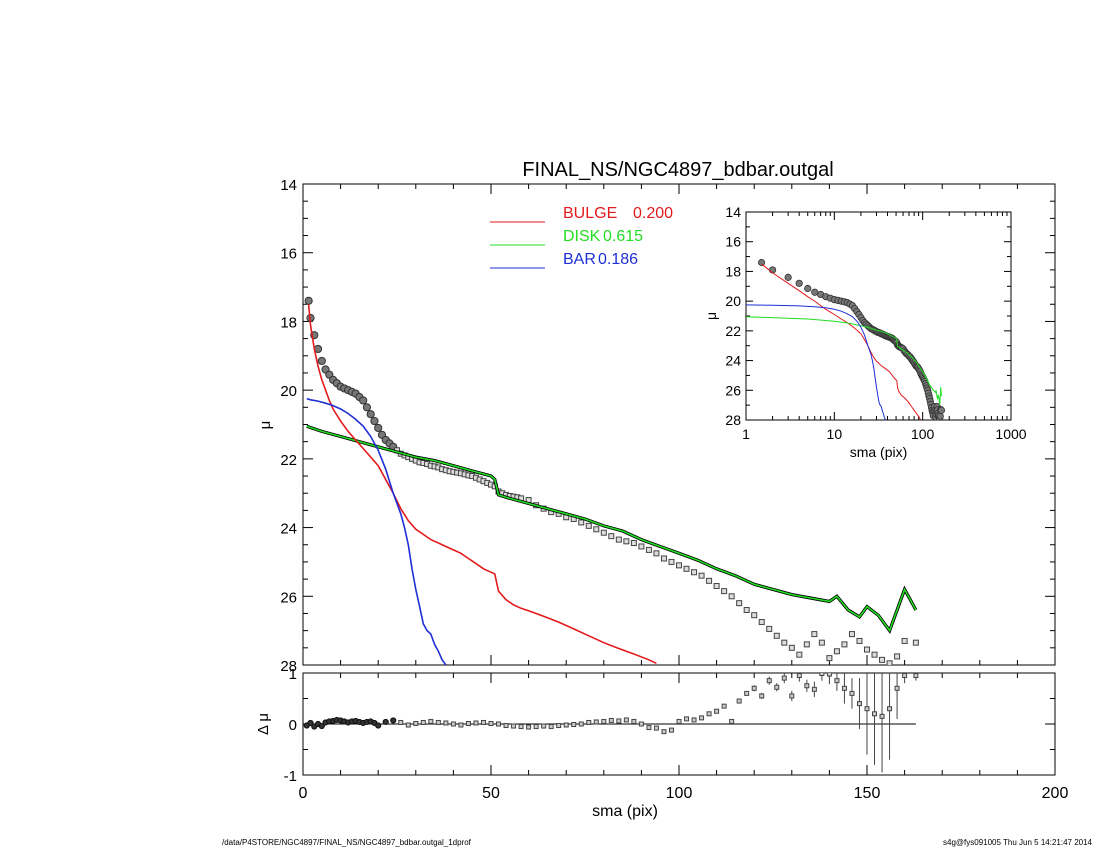 This screenshot has width=1100, height=850. Describe the element at coordinates (733, 420) in the screenshot. I see `inset-y-tick-label: 28` at that location.